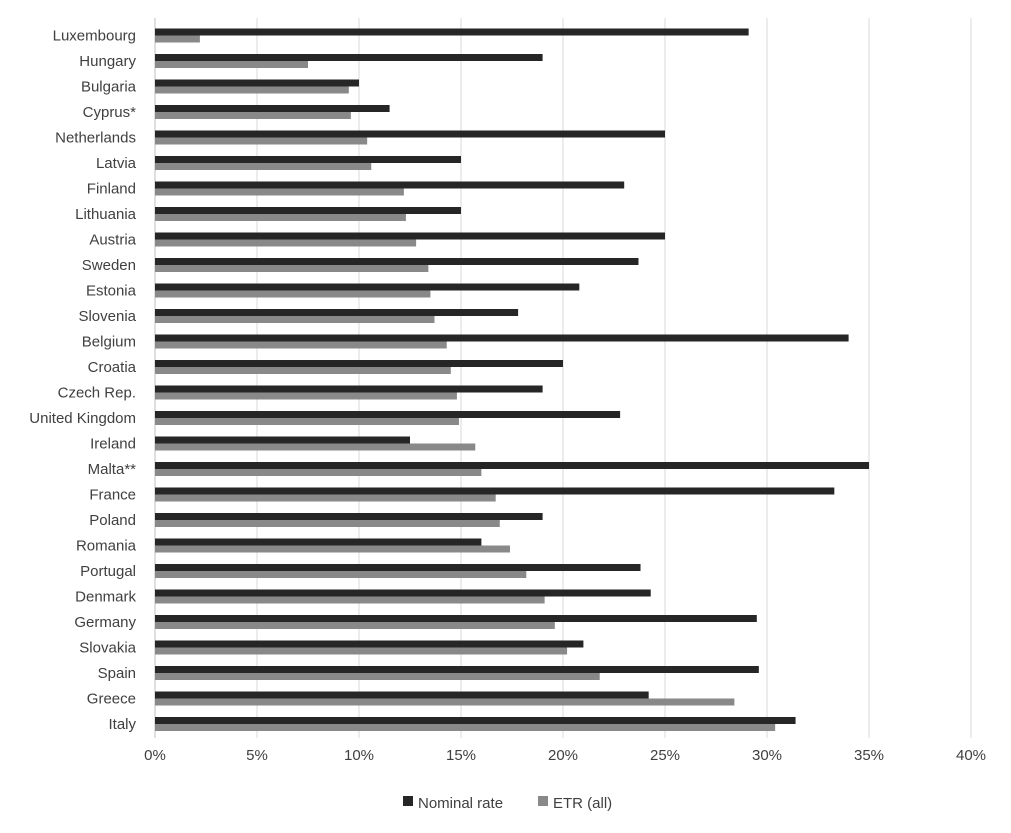 Image resolution: width=1011 pixels, height=833 pixels. What do you see at coordinates (112, 367) in the screenshot?
I see `category-label: Croatia` at bounding box center [112, 367].